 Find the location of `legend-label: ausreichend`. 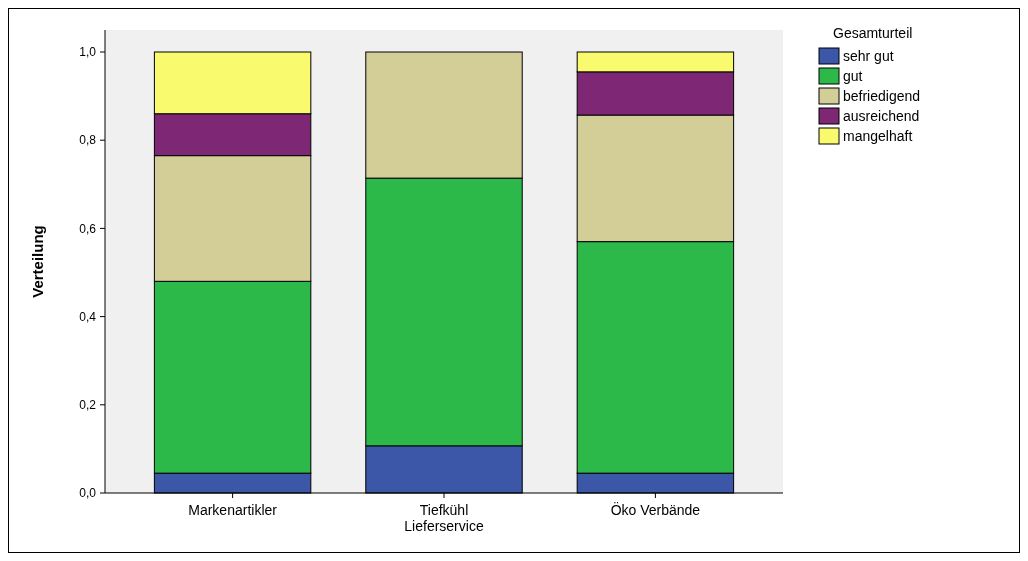

legend-label: ausreichend is located at coordinates (881, 115).